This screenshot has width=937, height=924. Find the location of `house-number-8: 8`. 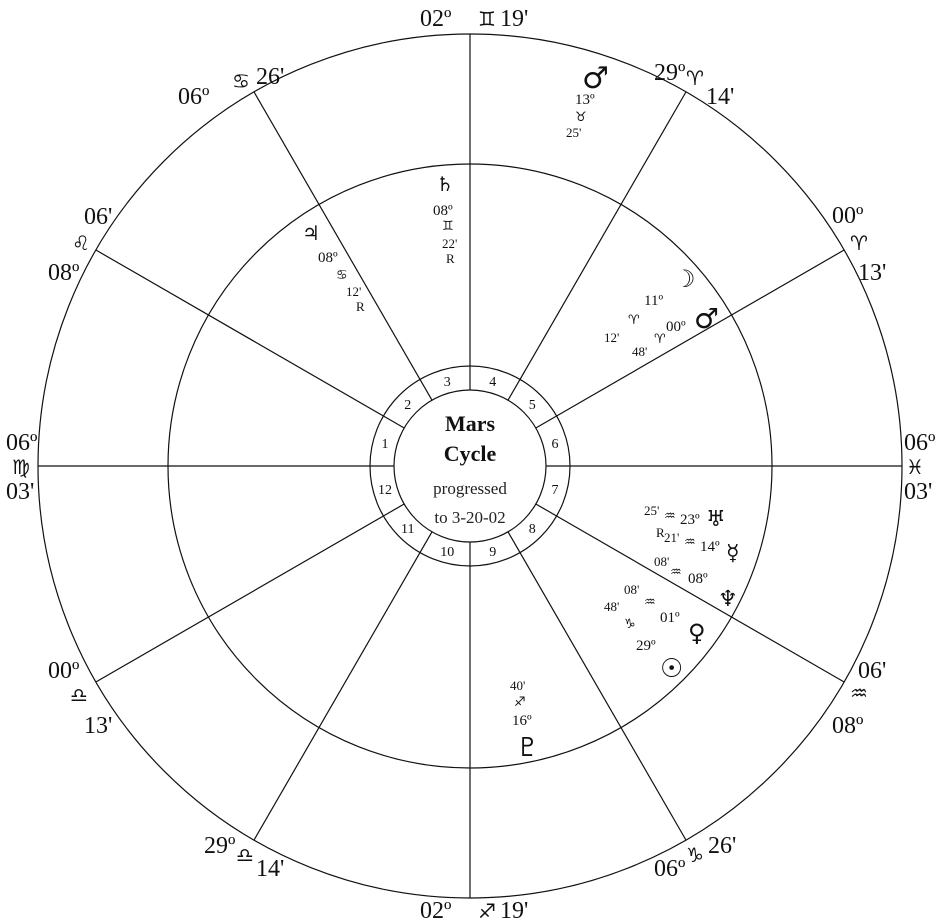

house-number-8: 8 is located at coordinates (532, 529).